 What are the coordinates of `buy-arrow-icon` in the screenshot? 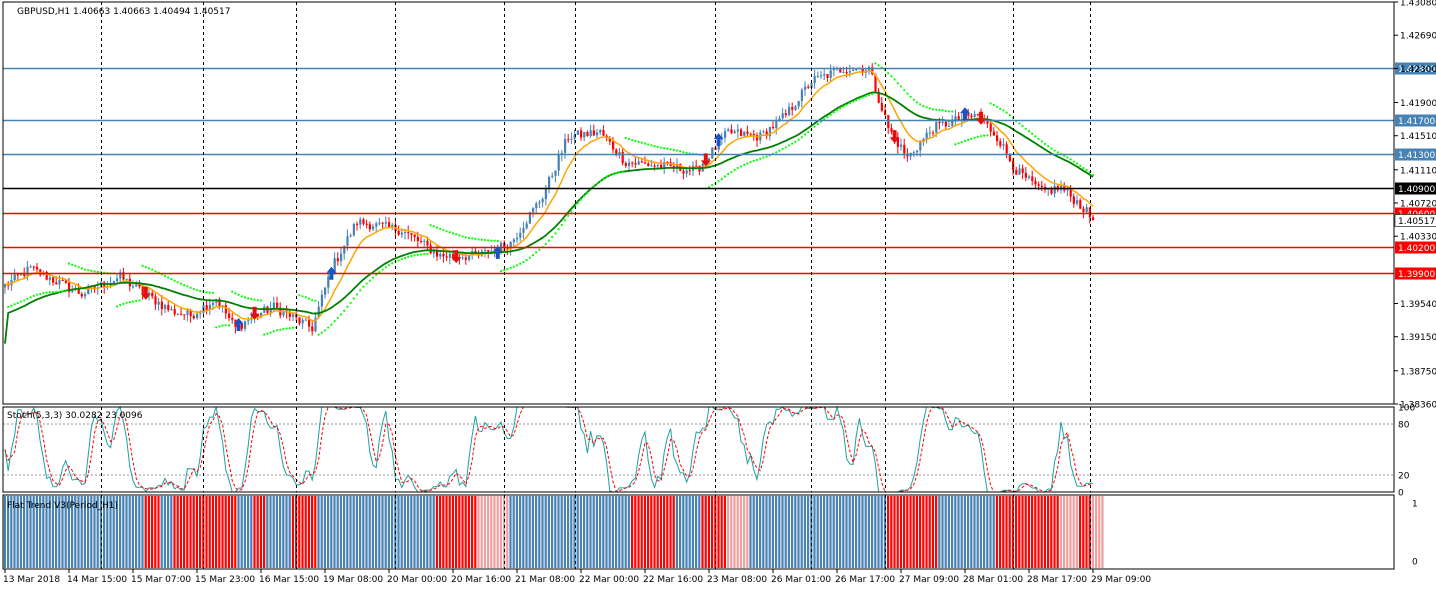 It's located at (238, 325).